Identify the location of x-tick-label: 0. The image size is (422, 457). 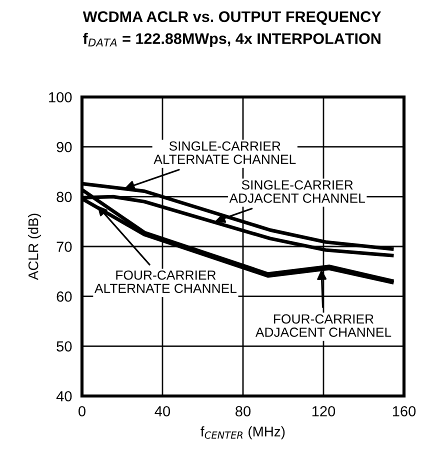
(82, 411).